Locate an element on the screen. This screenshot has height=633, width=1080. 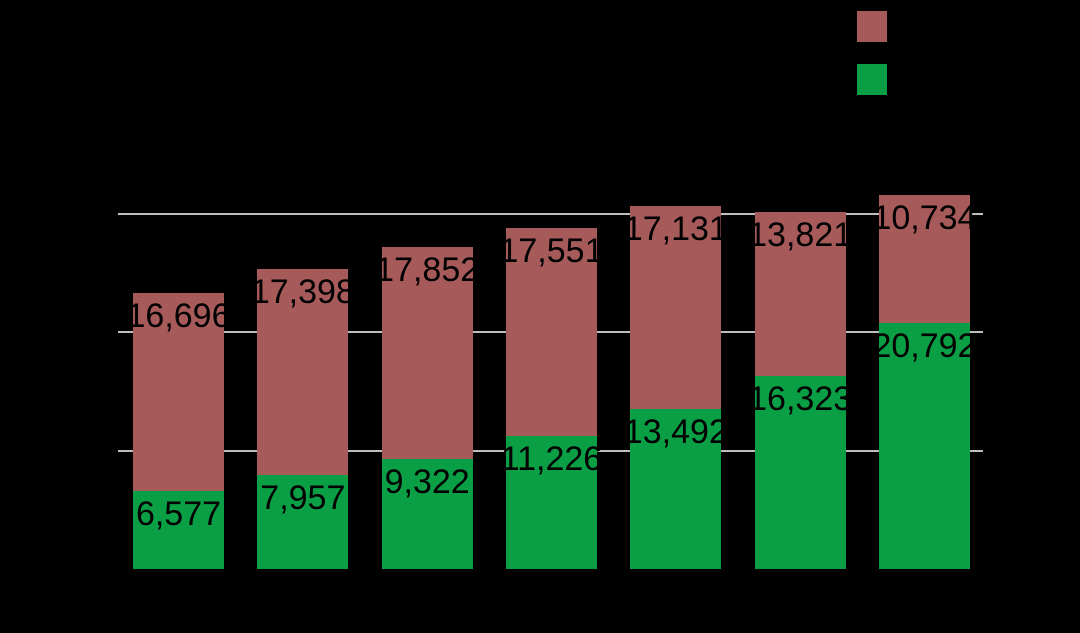
bar-7-green-segment is located at coordinates (924, 446).